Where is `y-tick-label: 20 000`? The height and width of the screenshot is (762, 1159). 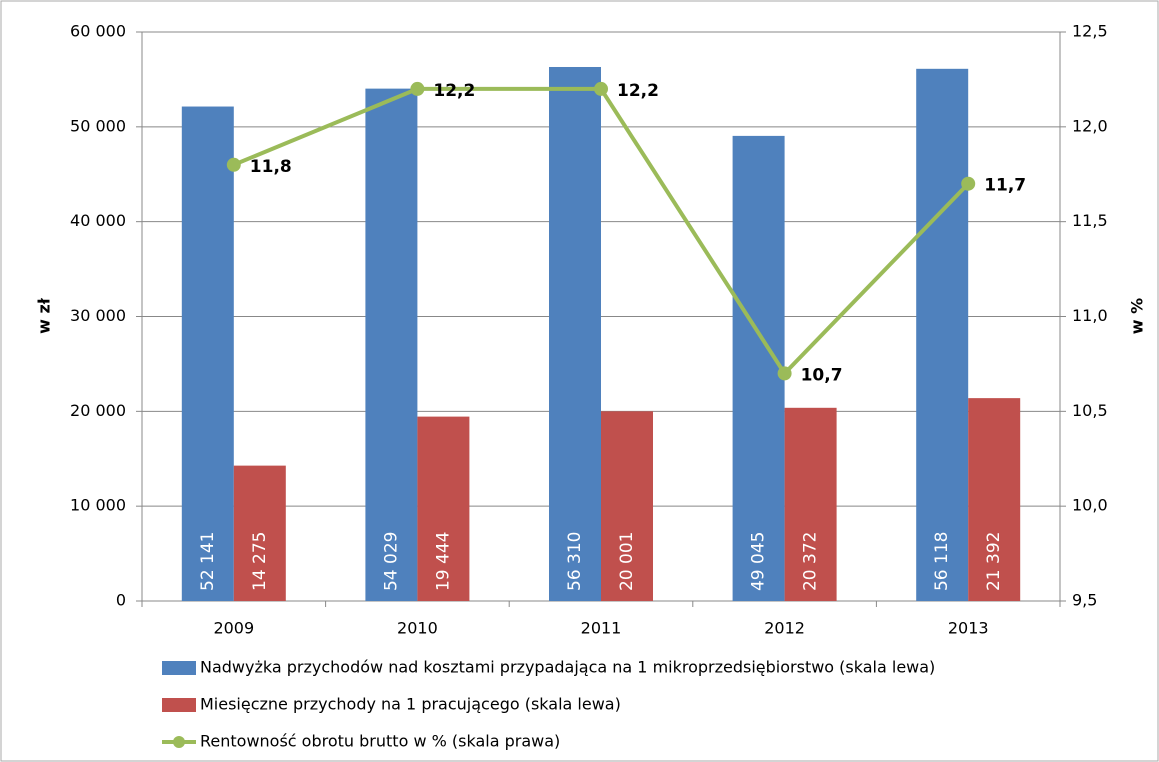 y-tick-label: 20 000 is located at coordinates (98, 410).